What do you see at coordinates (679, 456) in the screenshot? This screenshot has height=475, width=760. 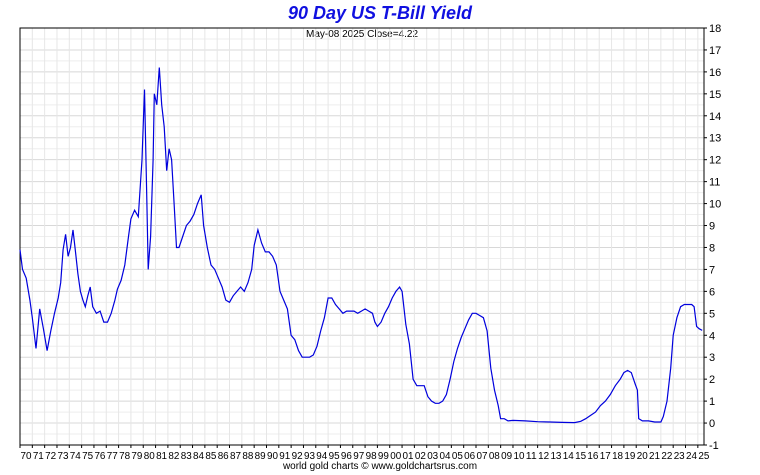 I see `x-tick-label: 23` at bounding box center [679, 456].